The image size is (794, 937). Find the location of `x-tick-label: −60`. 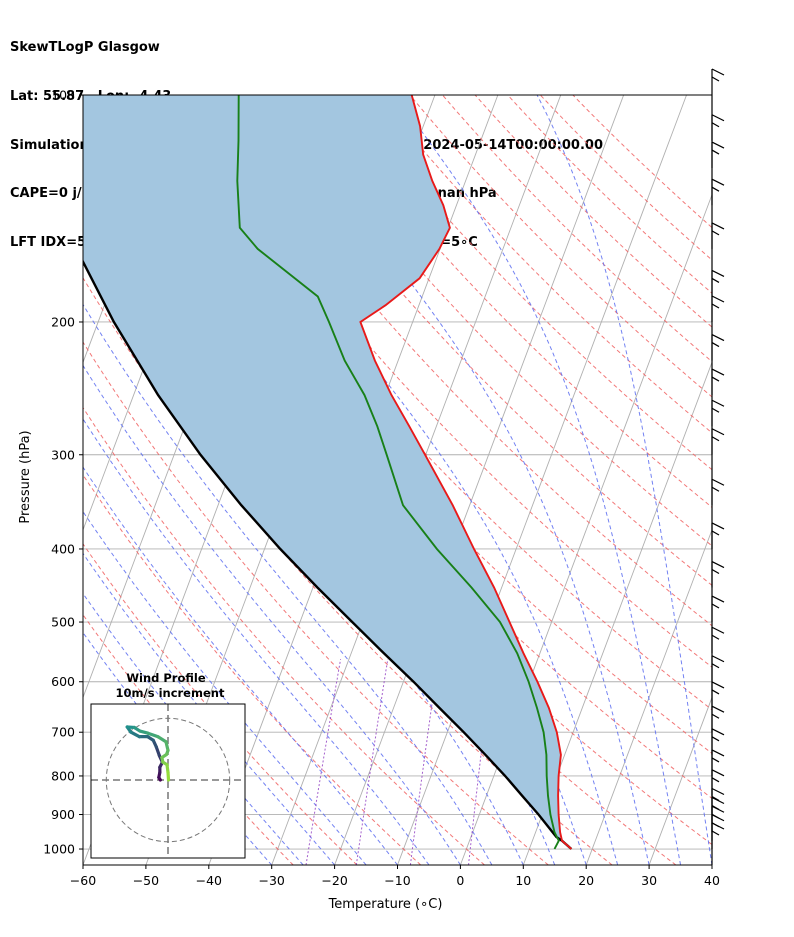

x-tick-label: −60 is located at coordinates (83, 880).